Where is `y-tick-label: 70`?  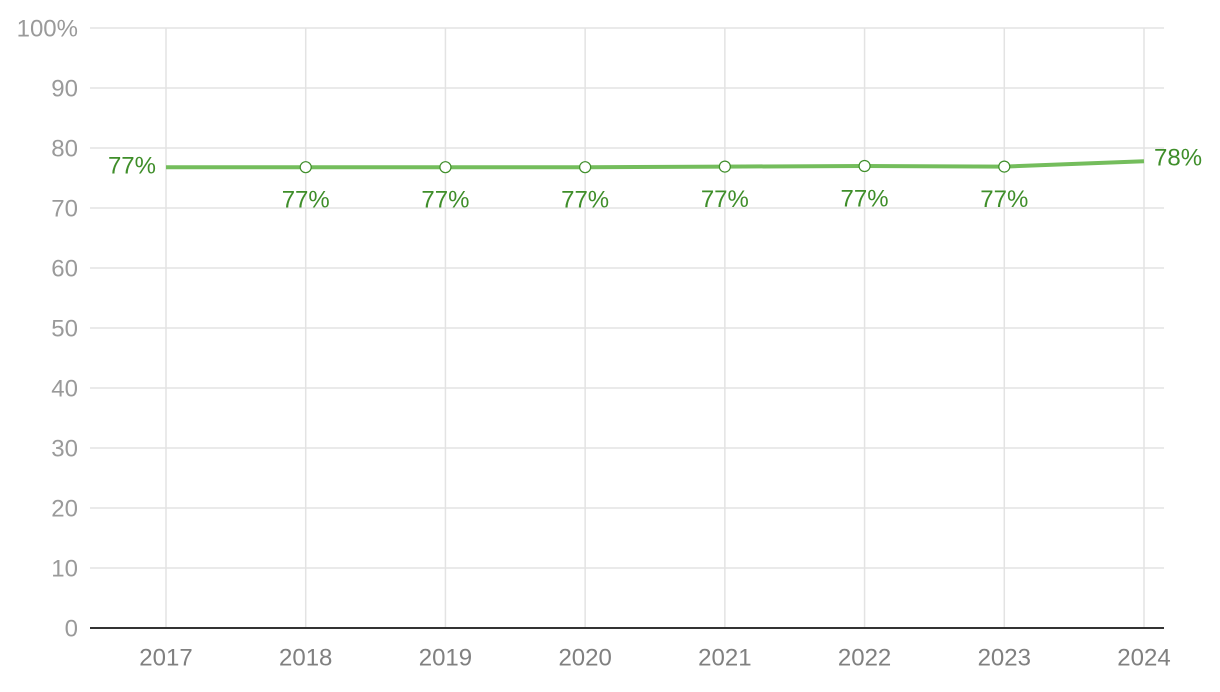
y-tick-label: 70 is located at coordinates (64, 208).